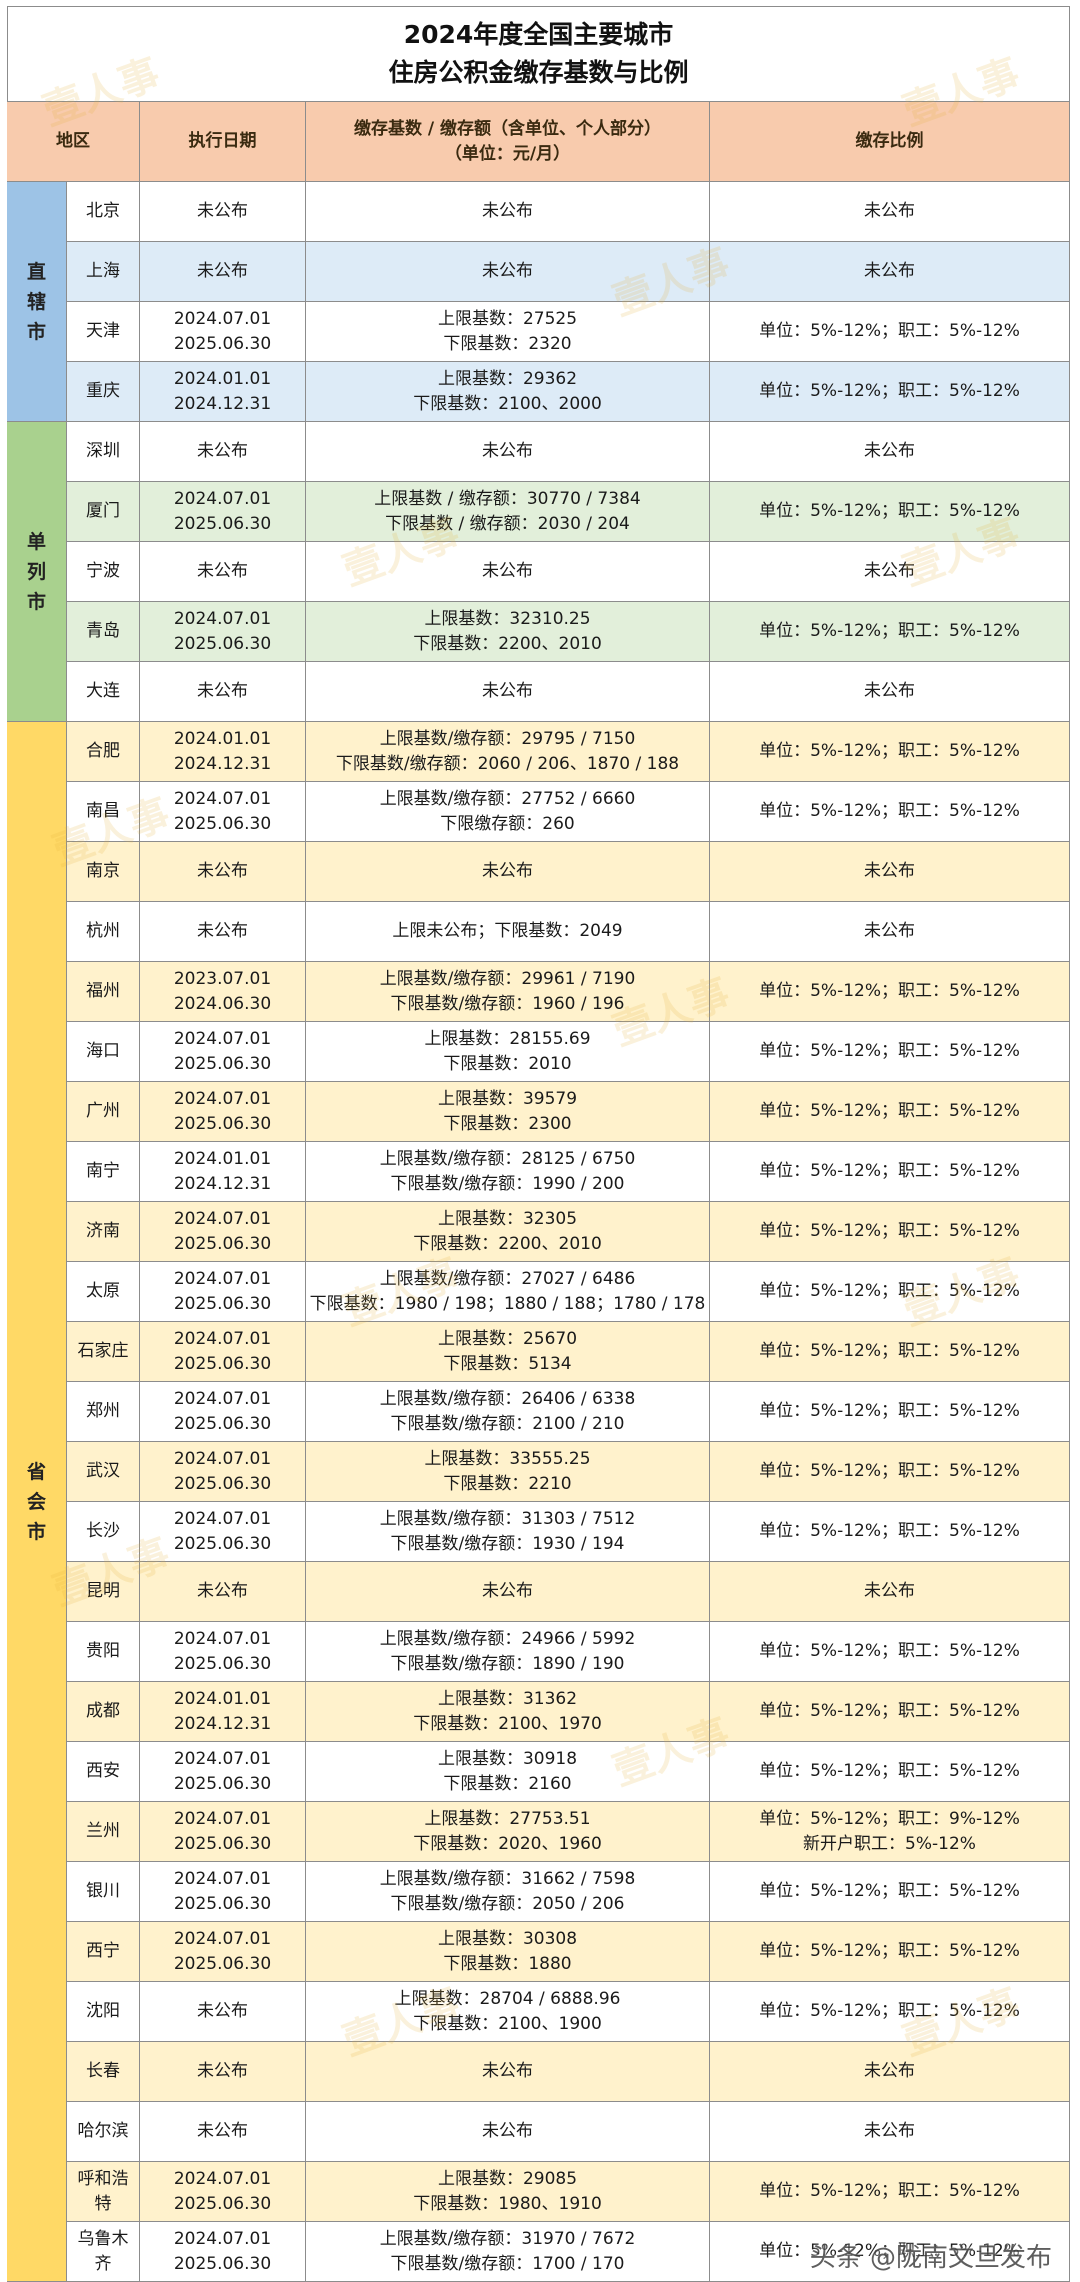 Image resolution: width=1080 pixels, height=2282 pixels. What do you see at coordinates (223, 392) in the screenshot?
I see `date-cell: 2024.01.01 2024.12.31` at bounding box center [223, 392].